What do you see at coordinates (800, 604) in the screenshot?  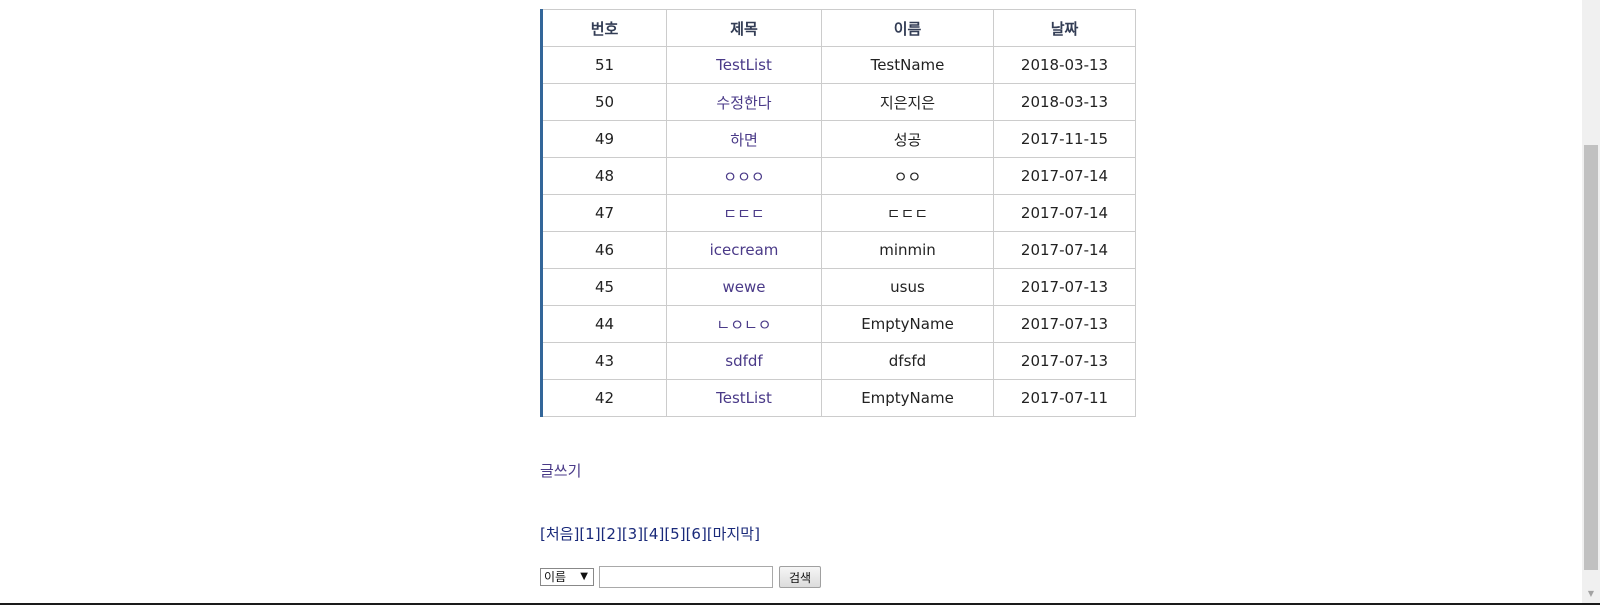 I see `bottom-edge` at bounding box center [800, 604].